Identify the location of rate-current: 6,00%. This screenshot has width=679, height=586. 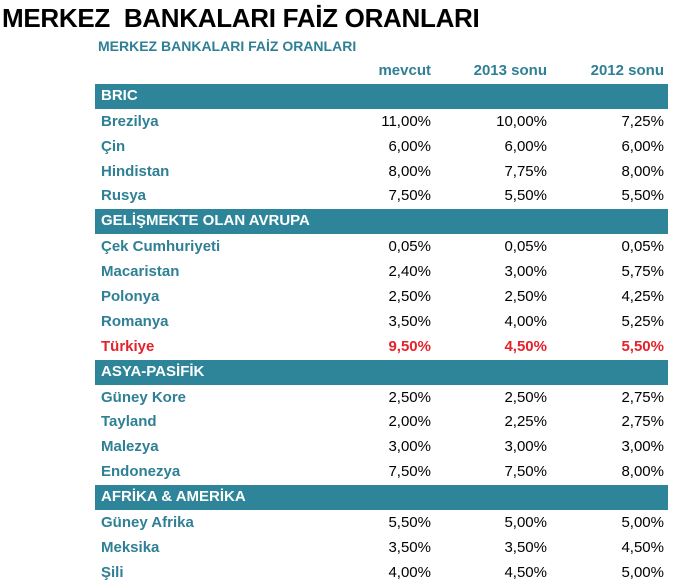
(409, 146).